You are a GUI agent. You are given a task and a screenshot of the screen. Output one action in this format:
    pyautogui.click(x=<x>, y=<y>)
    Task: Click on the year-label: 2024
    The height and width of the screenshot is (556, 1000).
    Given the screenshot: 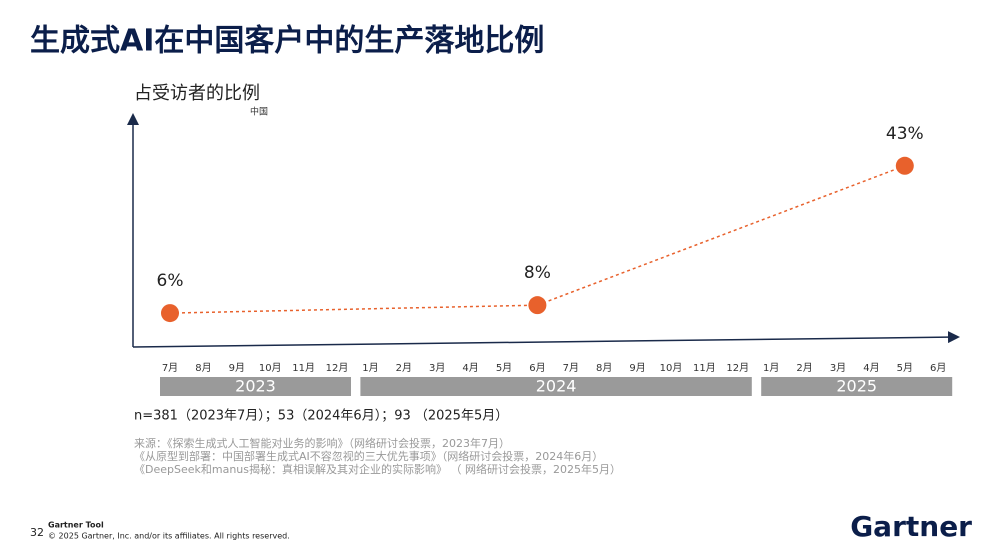 What is the action you would take?
    pyautogui.click(x=556, y=386)
    